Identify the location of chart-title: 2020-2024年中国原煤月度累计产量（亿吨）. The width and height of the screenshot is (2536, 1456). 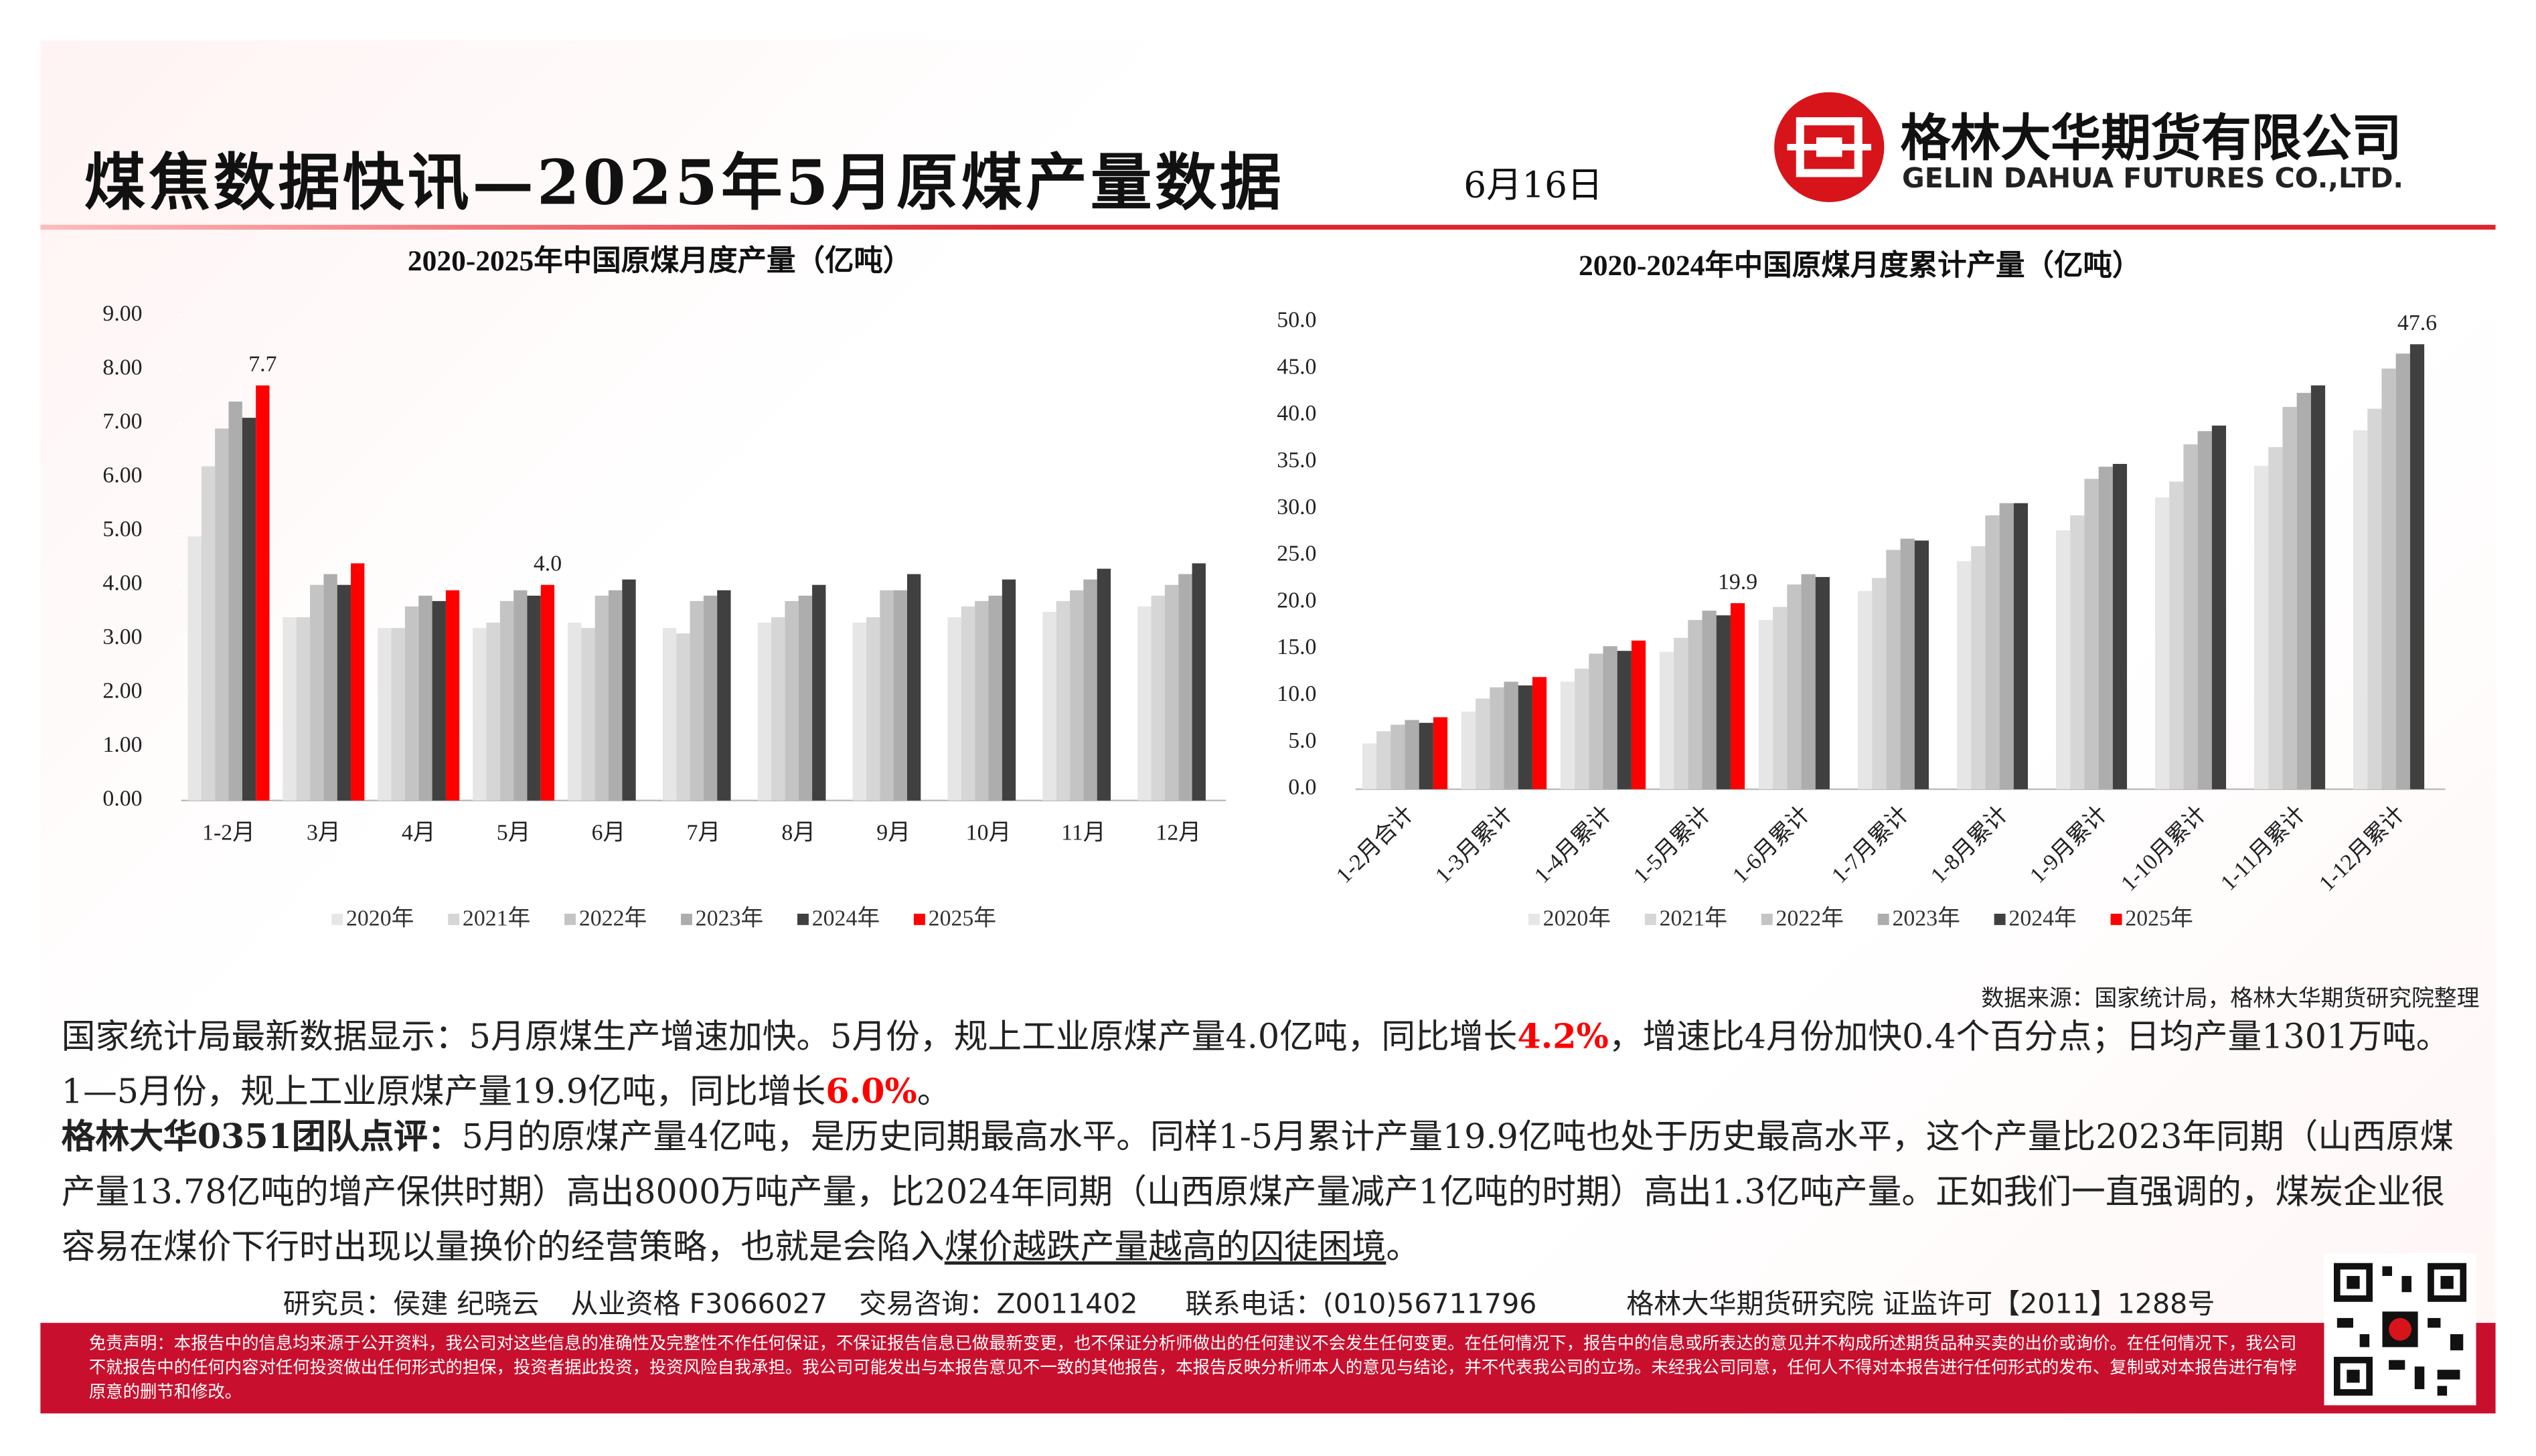
(1860, 265).